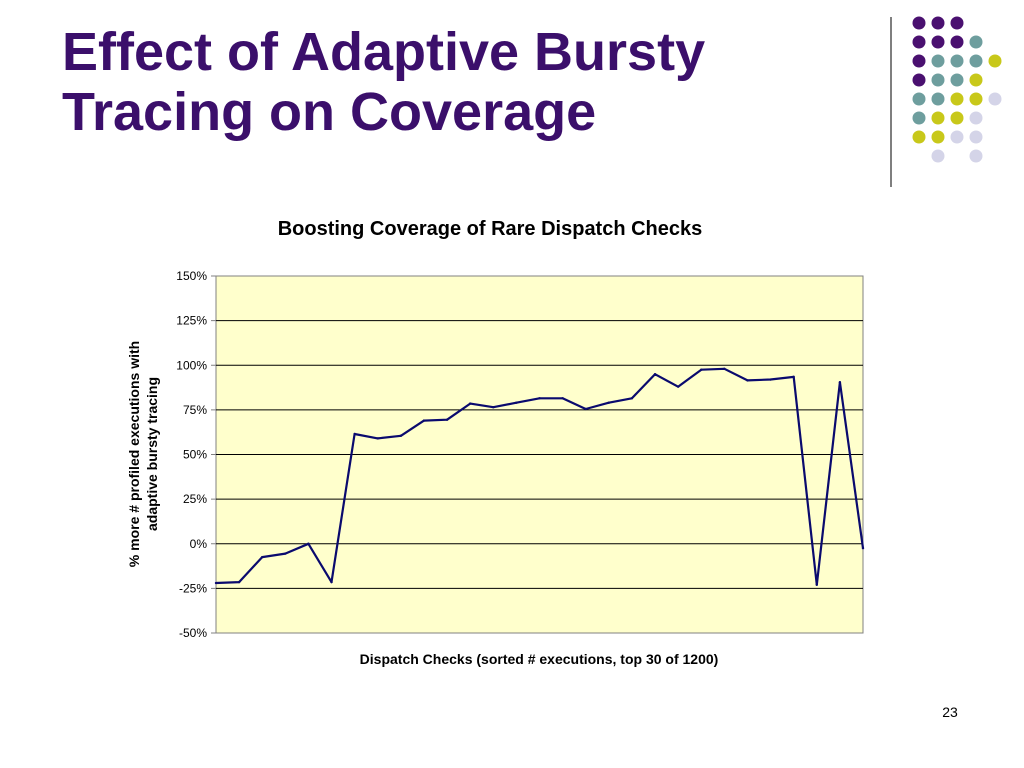  What do you see at coordinates (152, 454) in the screenshot?
I see `y-axis-label-line-2: adaptive bursty tracing` at bounding box center [152, 454].